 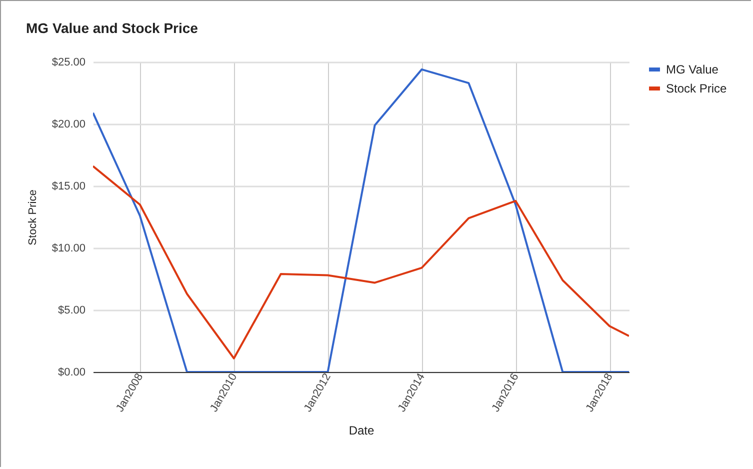 What do you see at coordinates (69, 62) in the screenshot?
I see `y-tick-label: $25.00` at bounding box center [69, 62].